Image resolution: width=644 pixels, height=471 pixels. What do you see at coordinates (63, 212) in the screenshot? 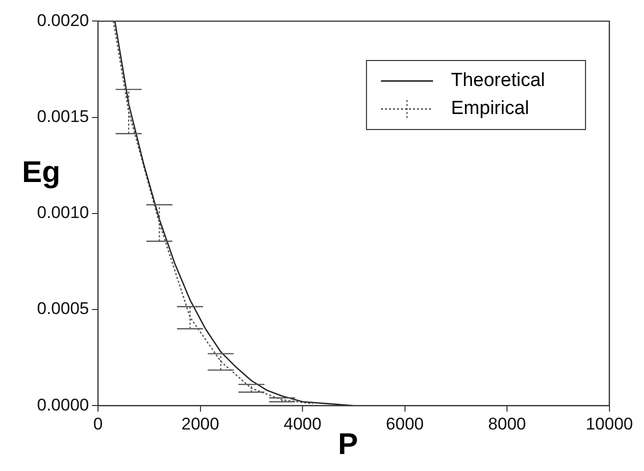
I see `y-tick-label: 0.0010` at bounding box center [63, 212].